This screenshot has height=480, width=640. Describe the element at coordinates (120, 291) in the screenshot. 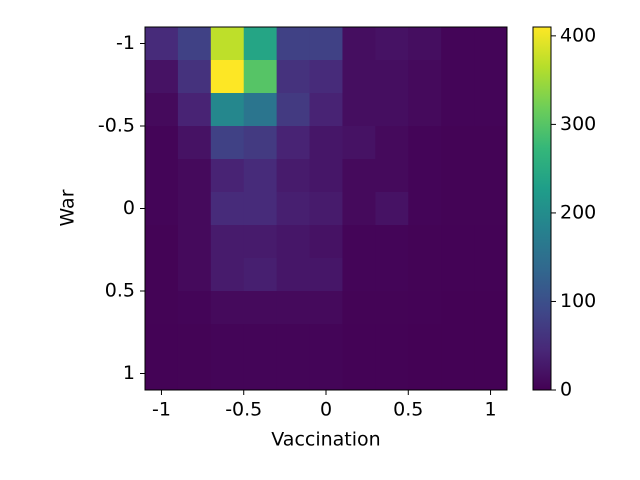

I see `y-tick-label: 0.5` at that location.